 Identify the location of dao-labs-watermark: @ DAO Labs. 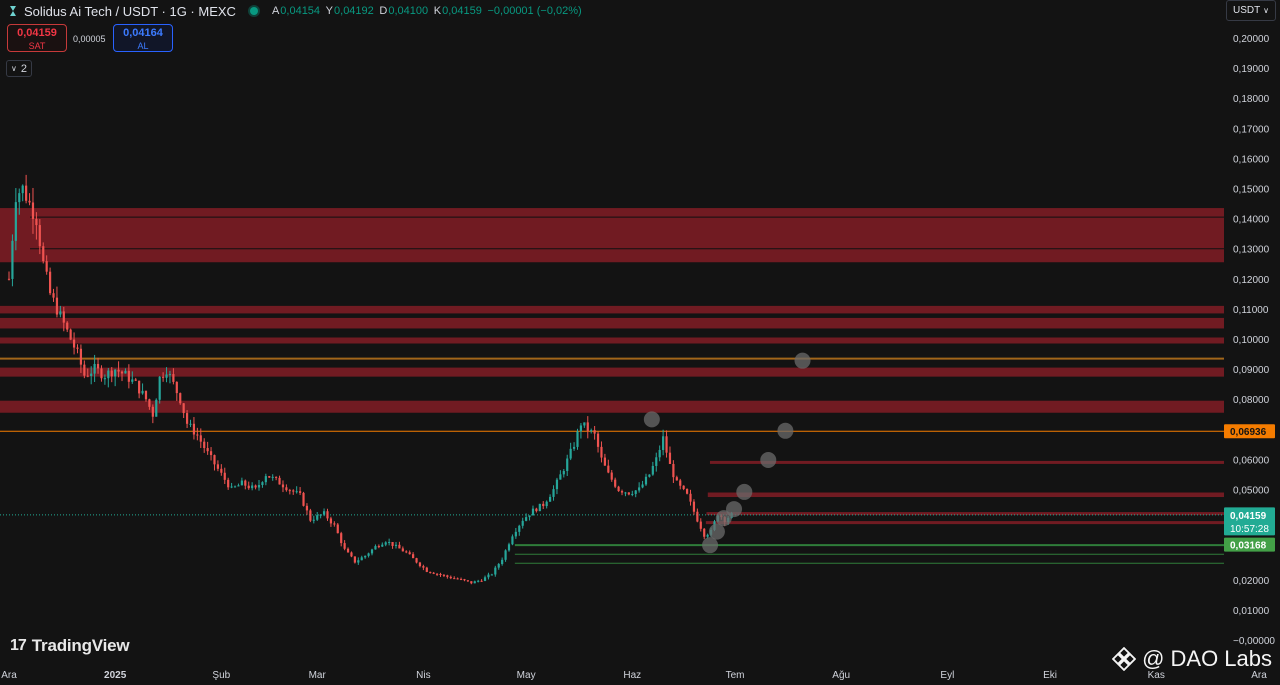
(1192, 659).